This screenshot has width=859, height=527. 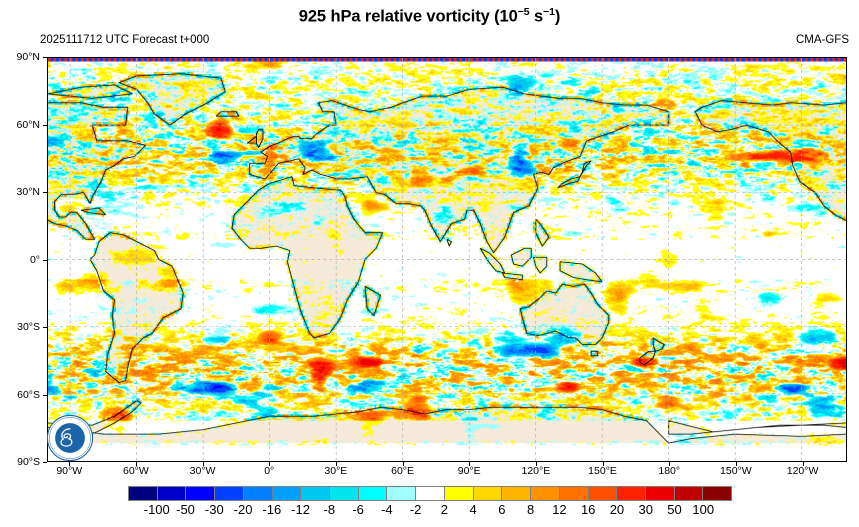 I want to click on page-title: 925 hPa relative vorticity (10−5 s−1), so click(x=429, y=16).